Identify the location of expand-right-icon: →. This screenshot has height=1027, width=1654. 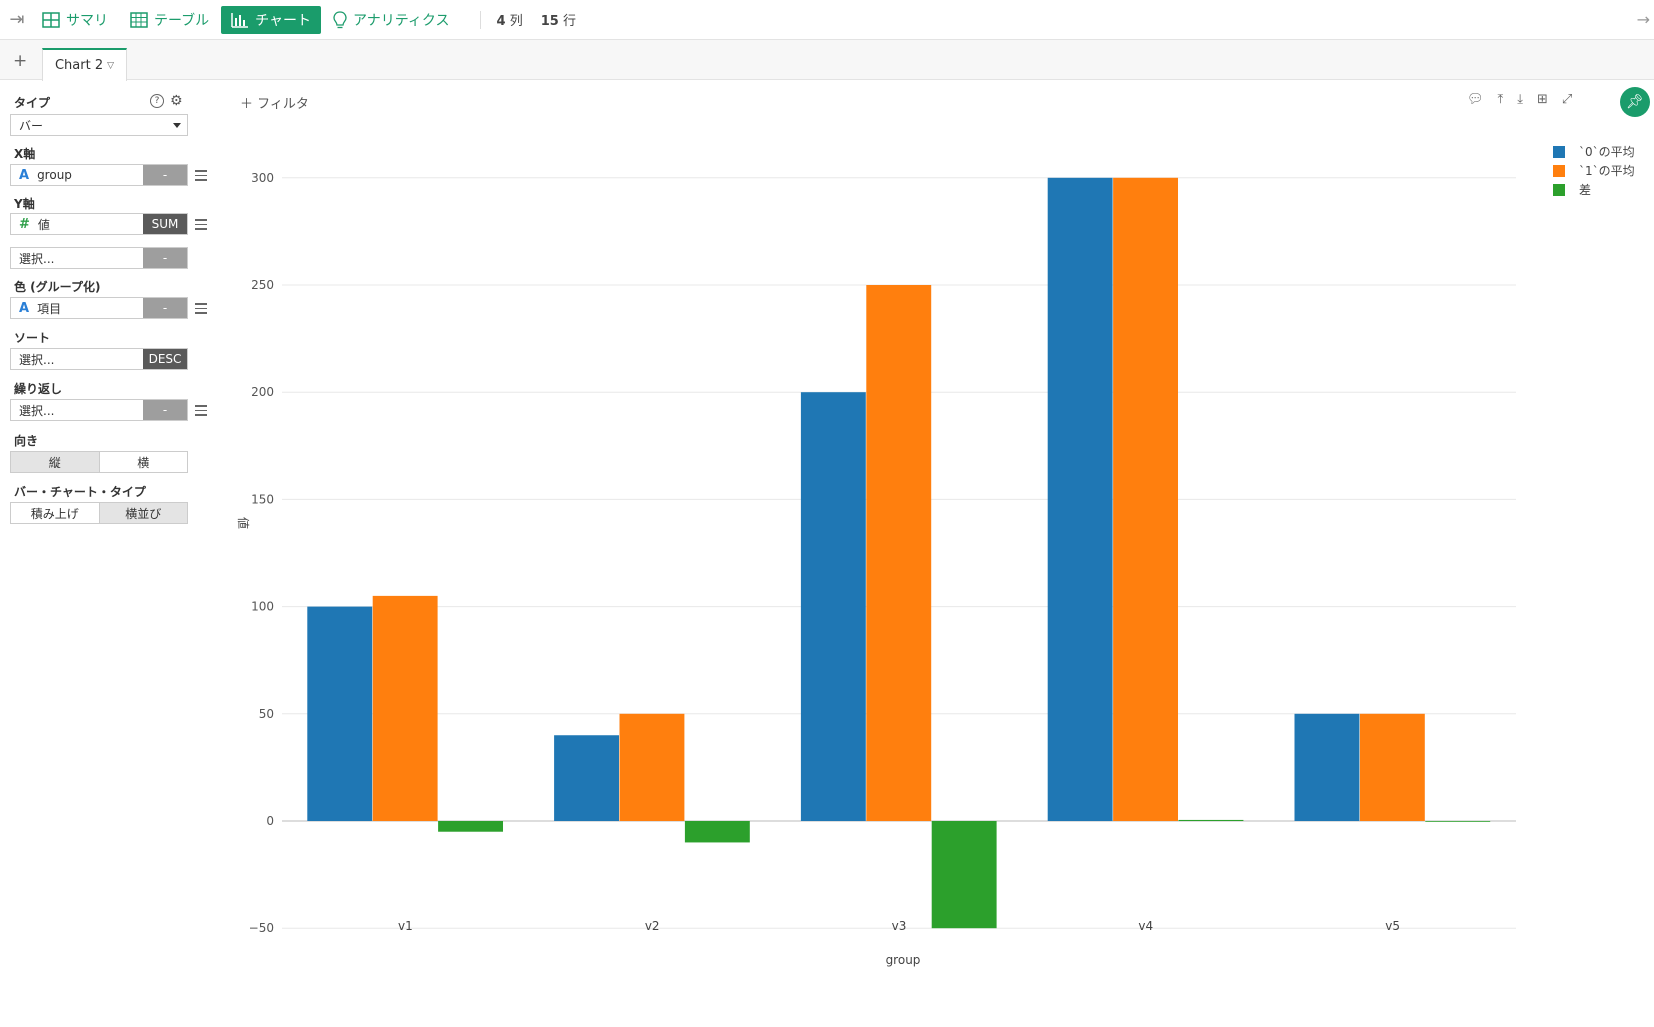
(1643, 19).